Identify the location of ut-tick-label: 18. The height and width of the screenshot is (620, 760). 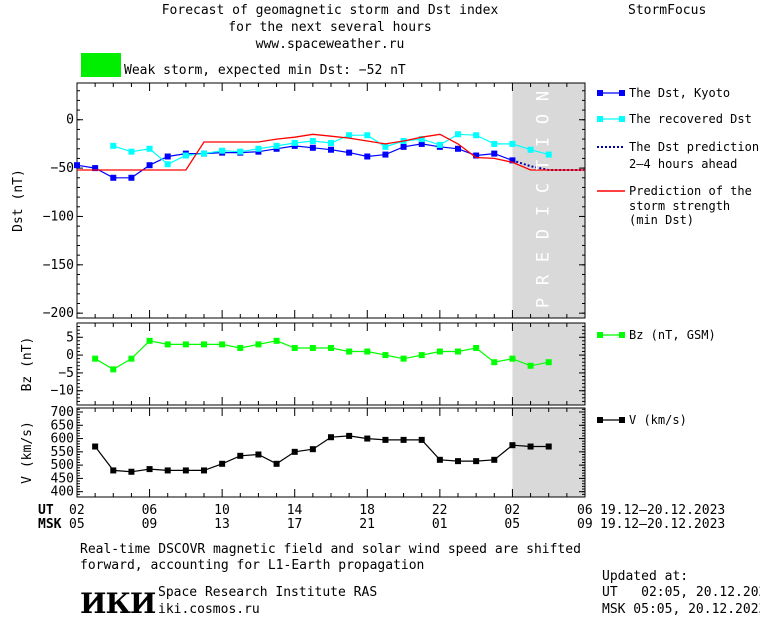
(367, 510).